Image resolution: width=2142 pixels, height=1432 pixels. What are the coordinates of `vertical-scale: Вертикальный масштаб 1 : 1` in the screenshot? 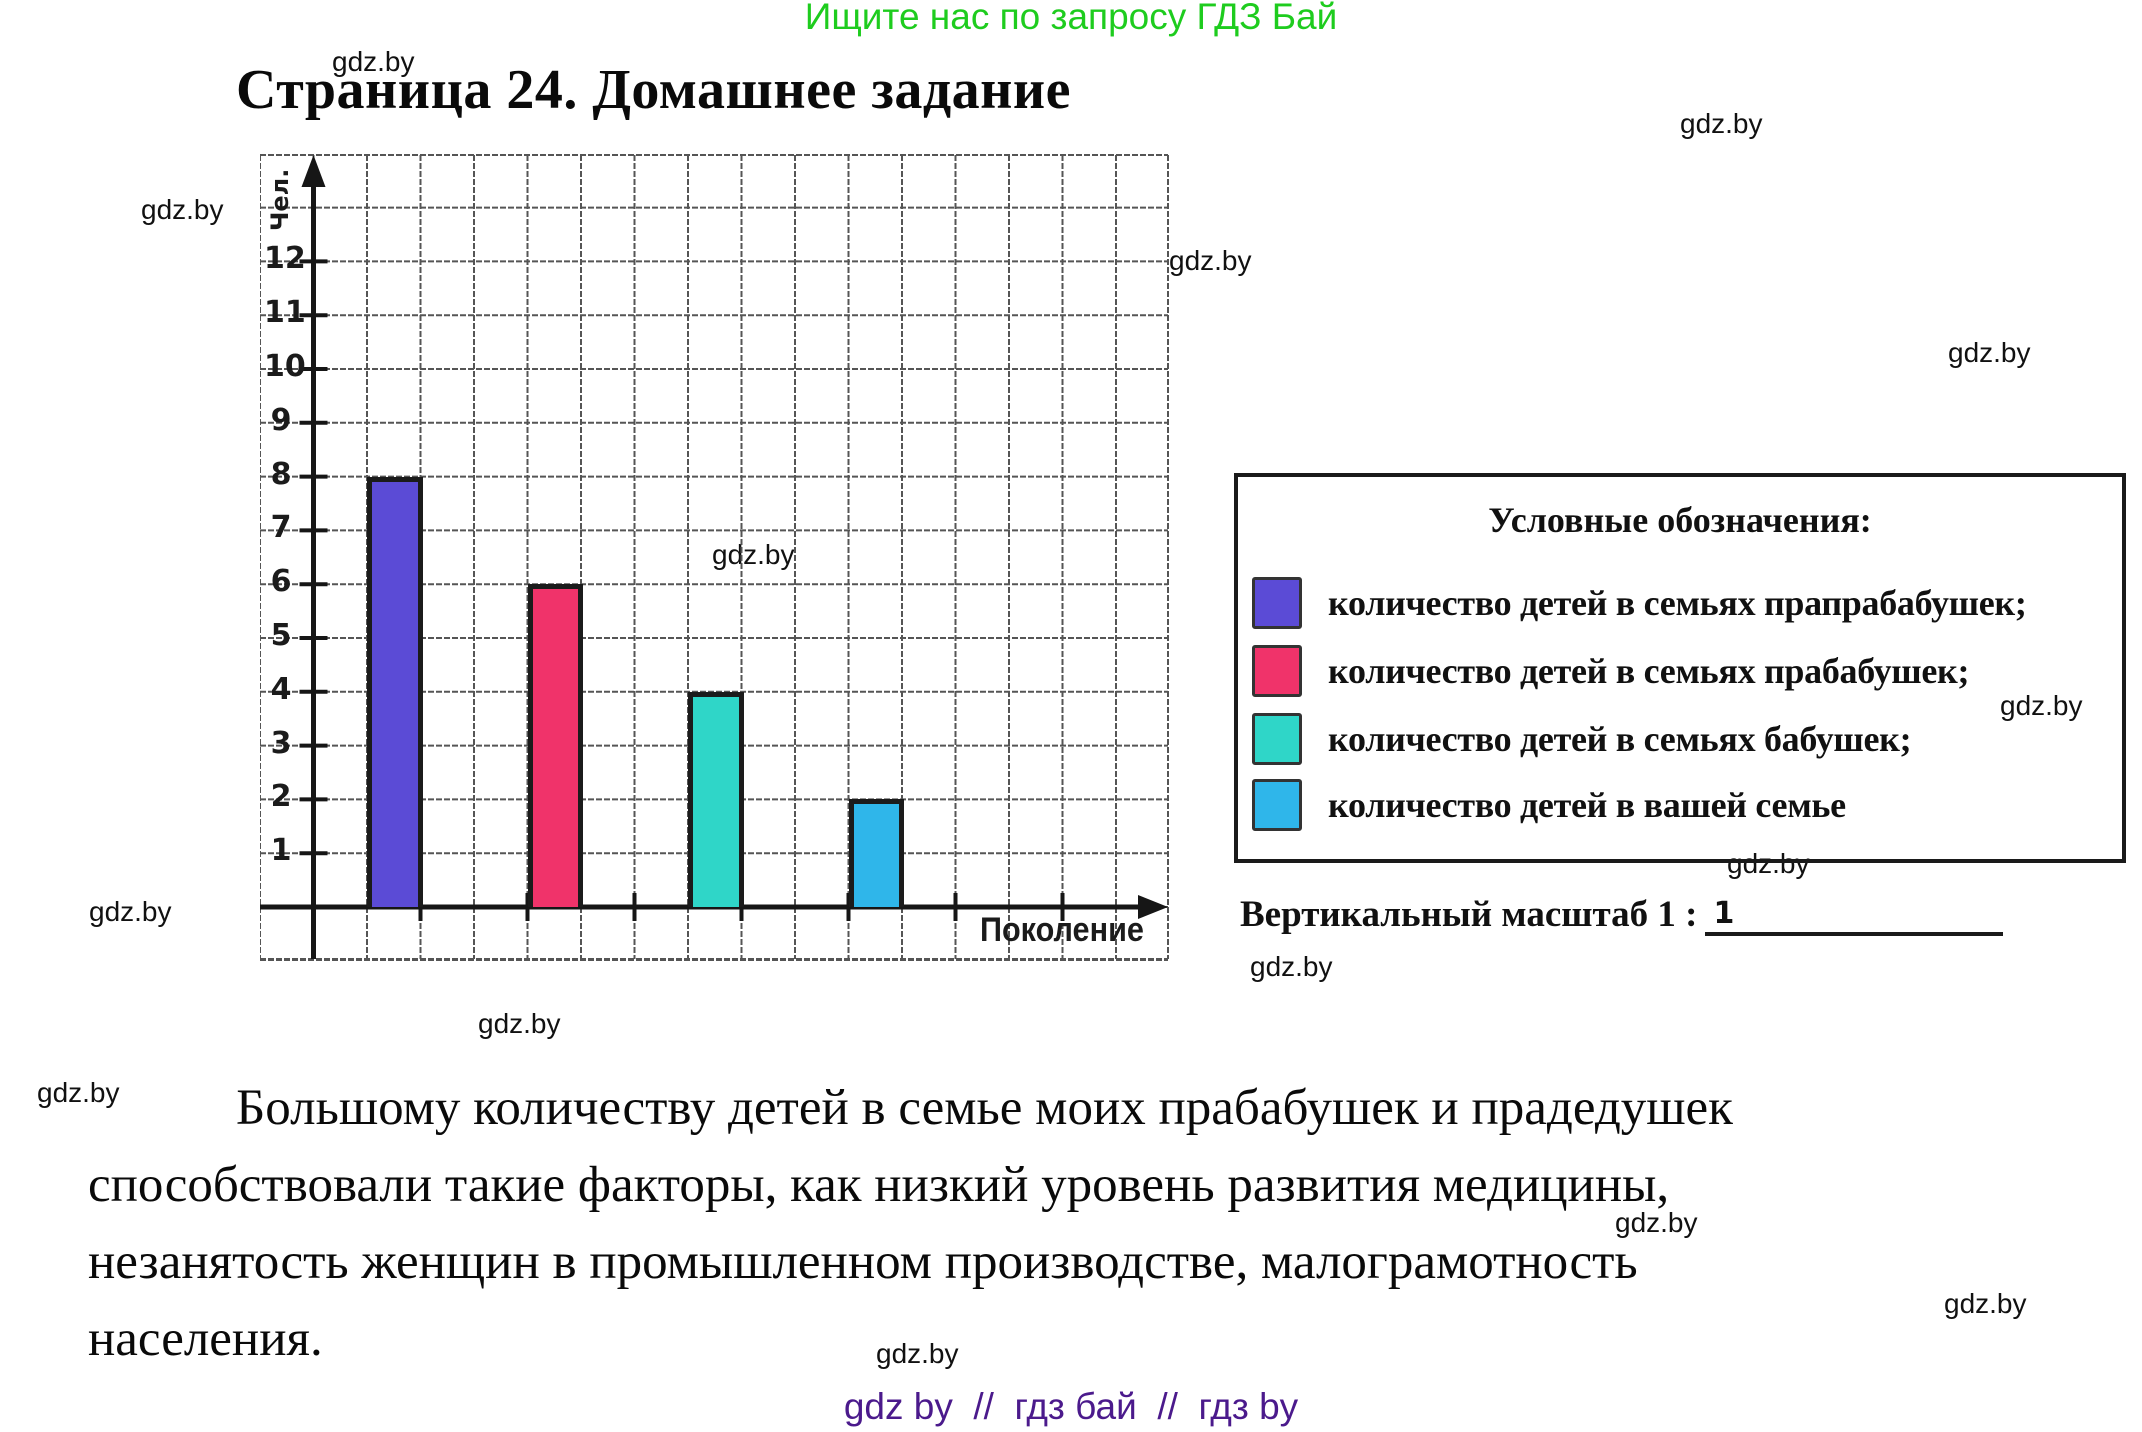 It's located at (1622, 914).